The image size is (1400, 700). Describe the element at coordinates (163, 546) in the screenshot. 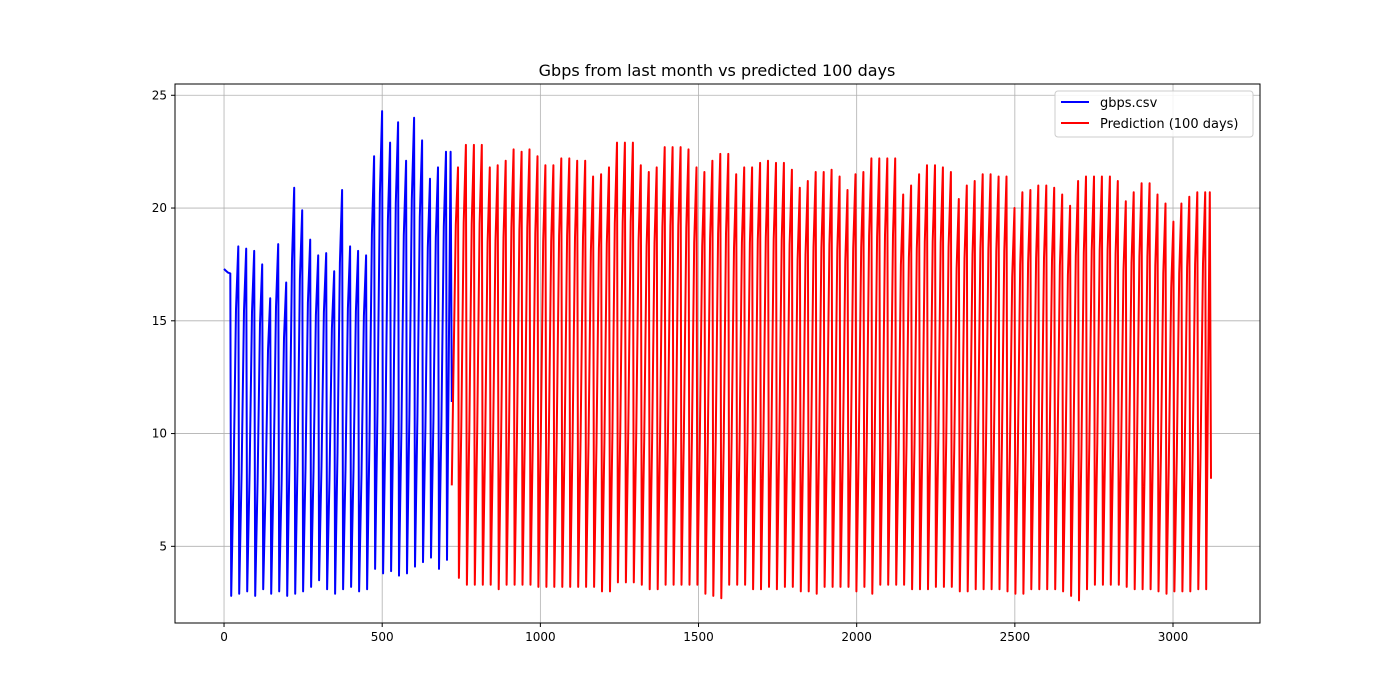

I see `y-tick-label: 5` at that location.